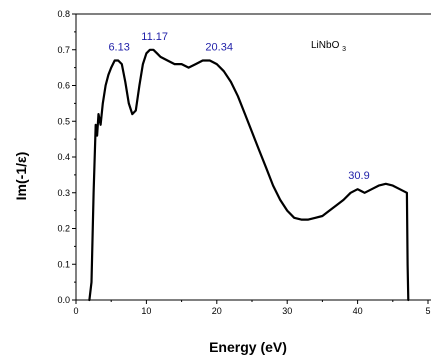 The image size is (431, 360). What do you see at coordinates (63, 50) in the screenshot?
I see `y-tick-label: 0.7` at bounding box center [63, 50].